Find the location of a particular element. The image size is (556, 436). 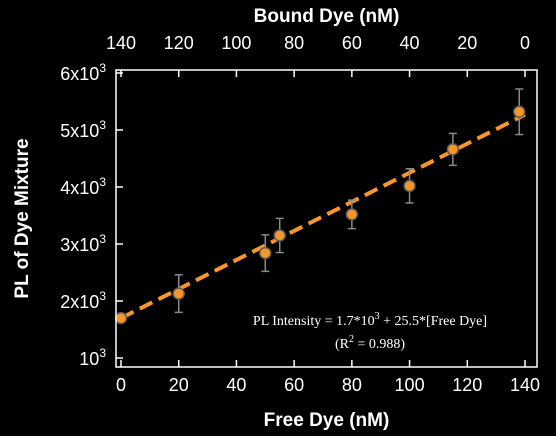

y-tick-mantissa: 6x10 is located at coordinates (79, 74).